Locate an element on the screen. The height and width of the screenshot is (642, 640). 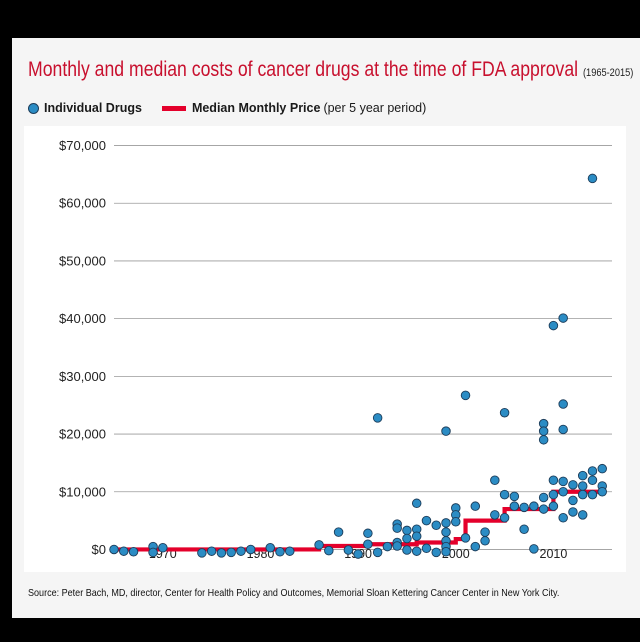
median-price-legend-label: Median Monthly Price is located at coordinates (256, 108).